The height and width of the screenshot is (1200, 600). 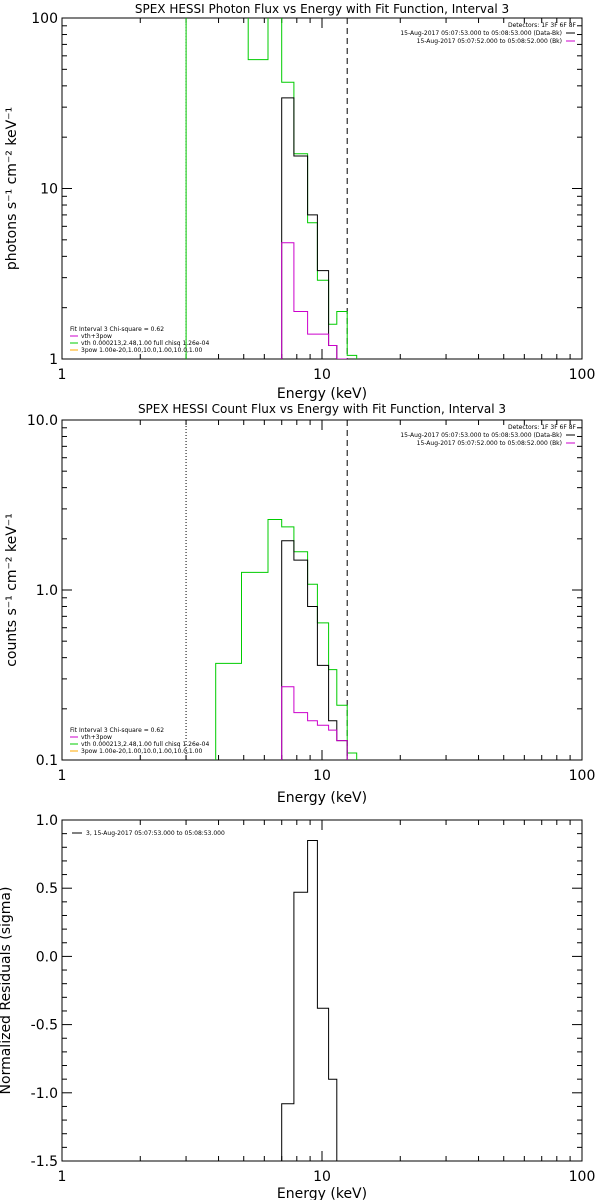 What do you see at coordinates (47, 889) in the screenshot?
I see `y-tick-label: 0.5` at bounding box center [47, 889].